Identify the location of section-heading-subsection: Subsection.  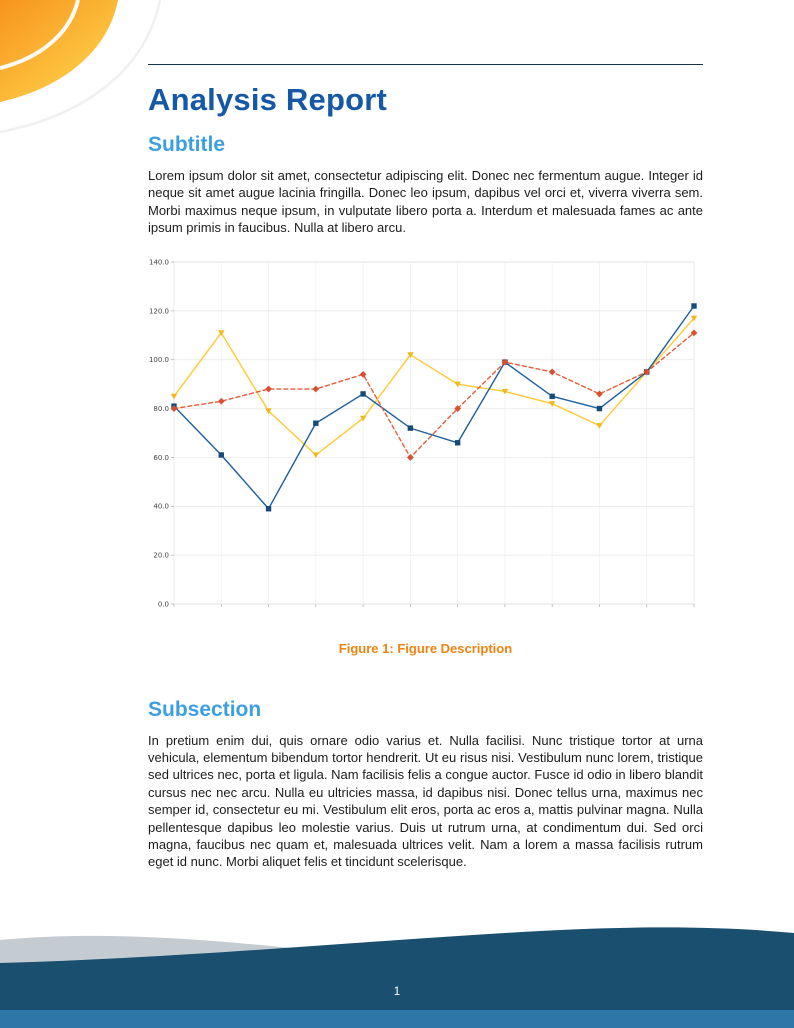
(205, 709).